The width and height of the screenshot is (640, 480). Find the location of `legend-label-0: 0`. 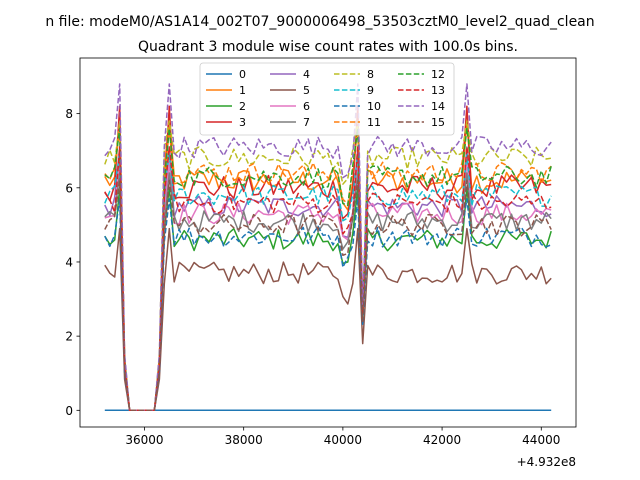

legend-label-0: 0 is located at coordinates (242, 74).